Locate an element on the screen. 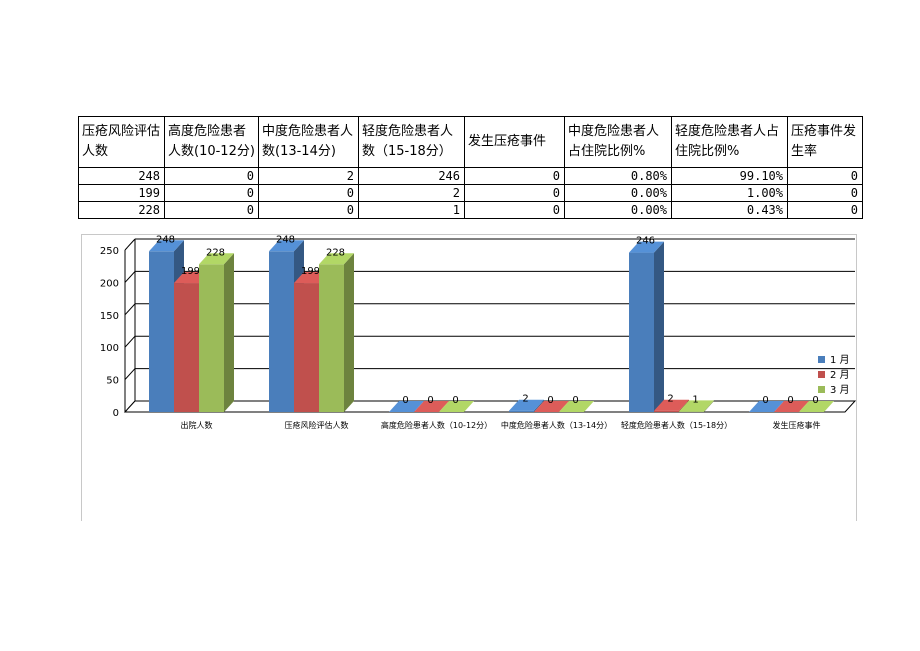 Image resolution: width=920 pixels, height=651 pixels. table-cell: 246 is located at coordinates (411, 176).